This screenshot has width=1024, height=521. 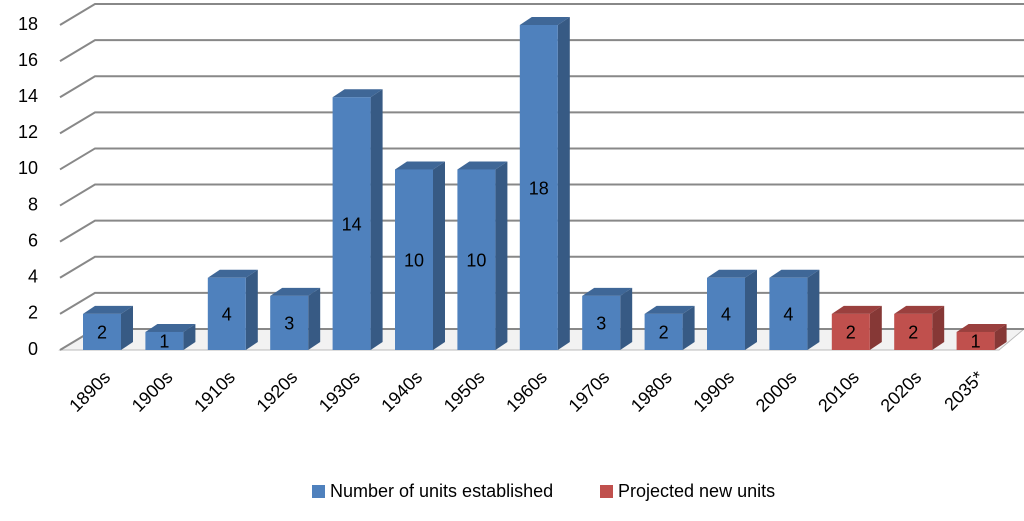 I want to click on y-tick-label: 6, so click(x=33, y=240).